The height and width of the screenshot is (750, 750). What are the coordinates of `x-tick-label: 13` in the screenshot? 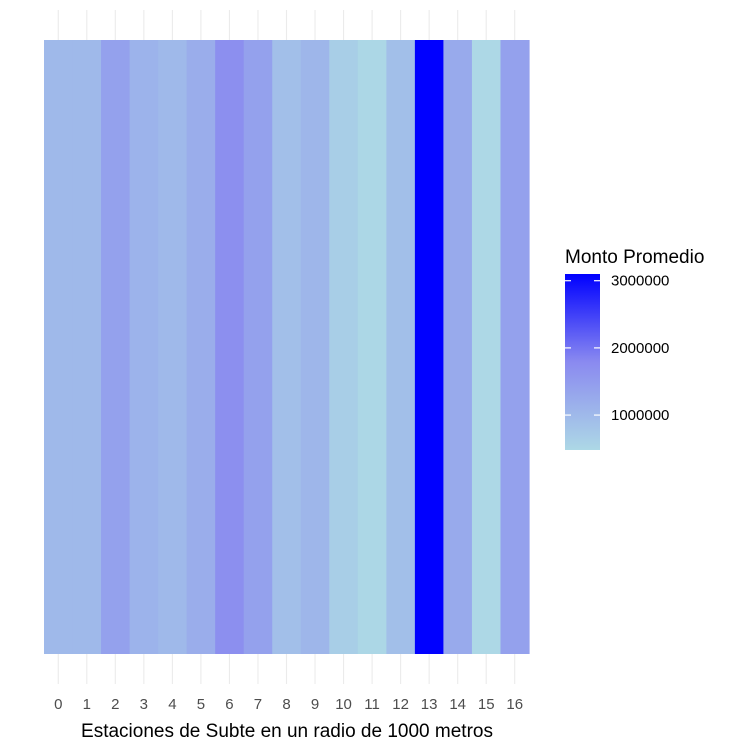 It's located at (429, 704).